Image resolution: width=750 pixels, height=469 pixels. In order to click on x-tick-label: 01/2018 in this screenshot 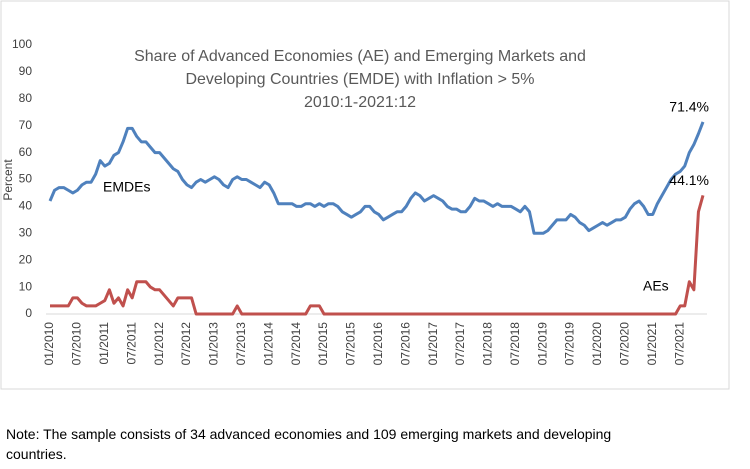, I will do `click(488, 344)`.